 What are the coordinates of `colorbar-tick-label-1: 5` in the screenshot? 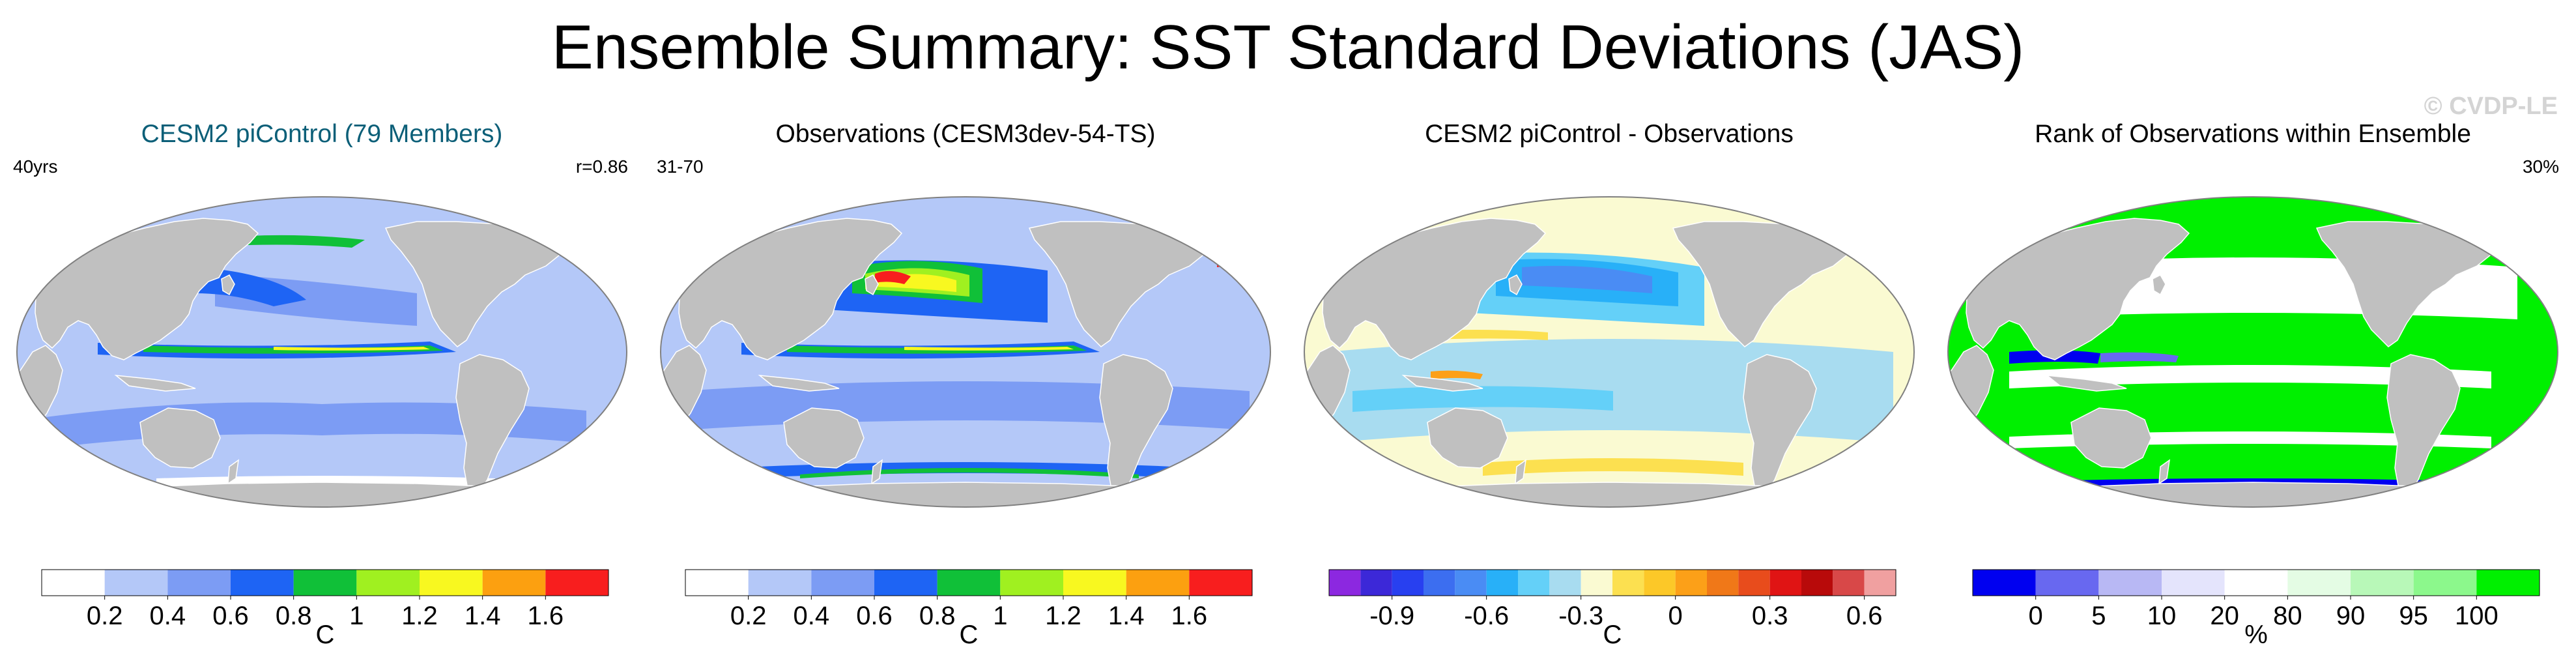 It's located at (2098, 616).